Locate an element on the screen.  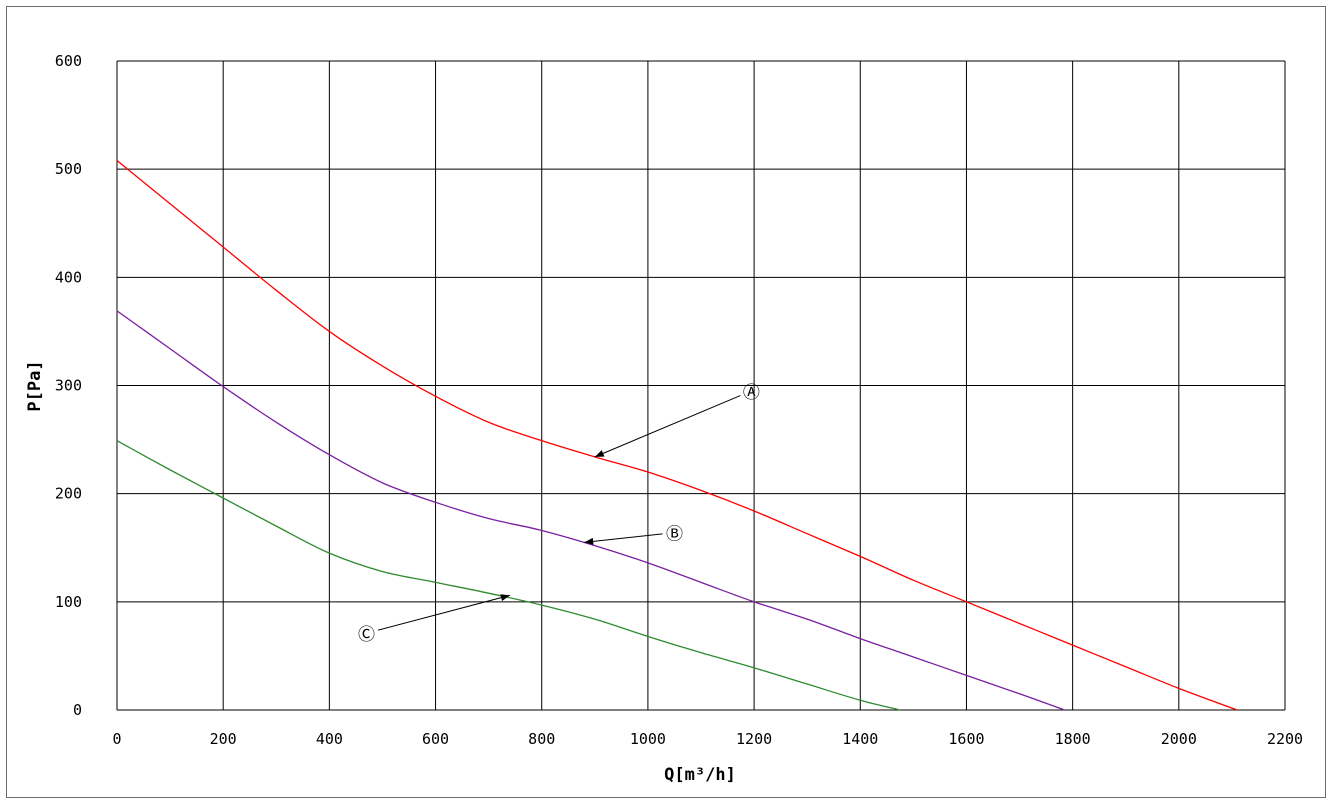
y-axis-title: P[Pa] is located at coordinates (35, 385).